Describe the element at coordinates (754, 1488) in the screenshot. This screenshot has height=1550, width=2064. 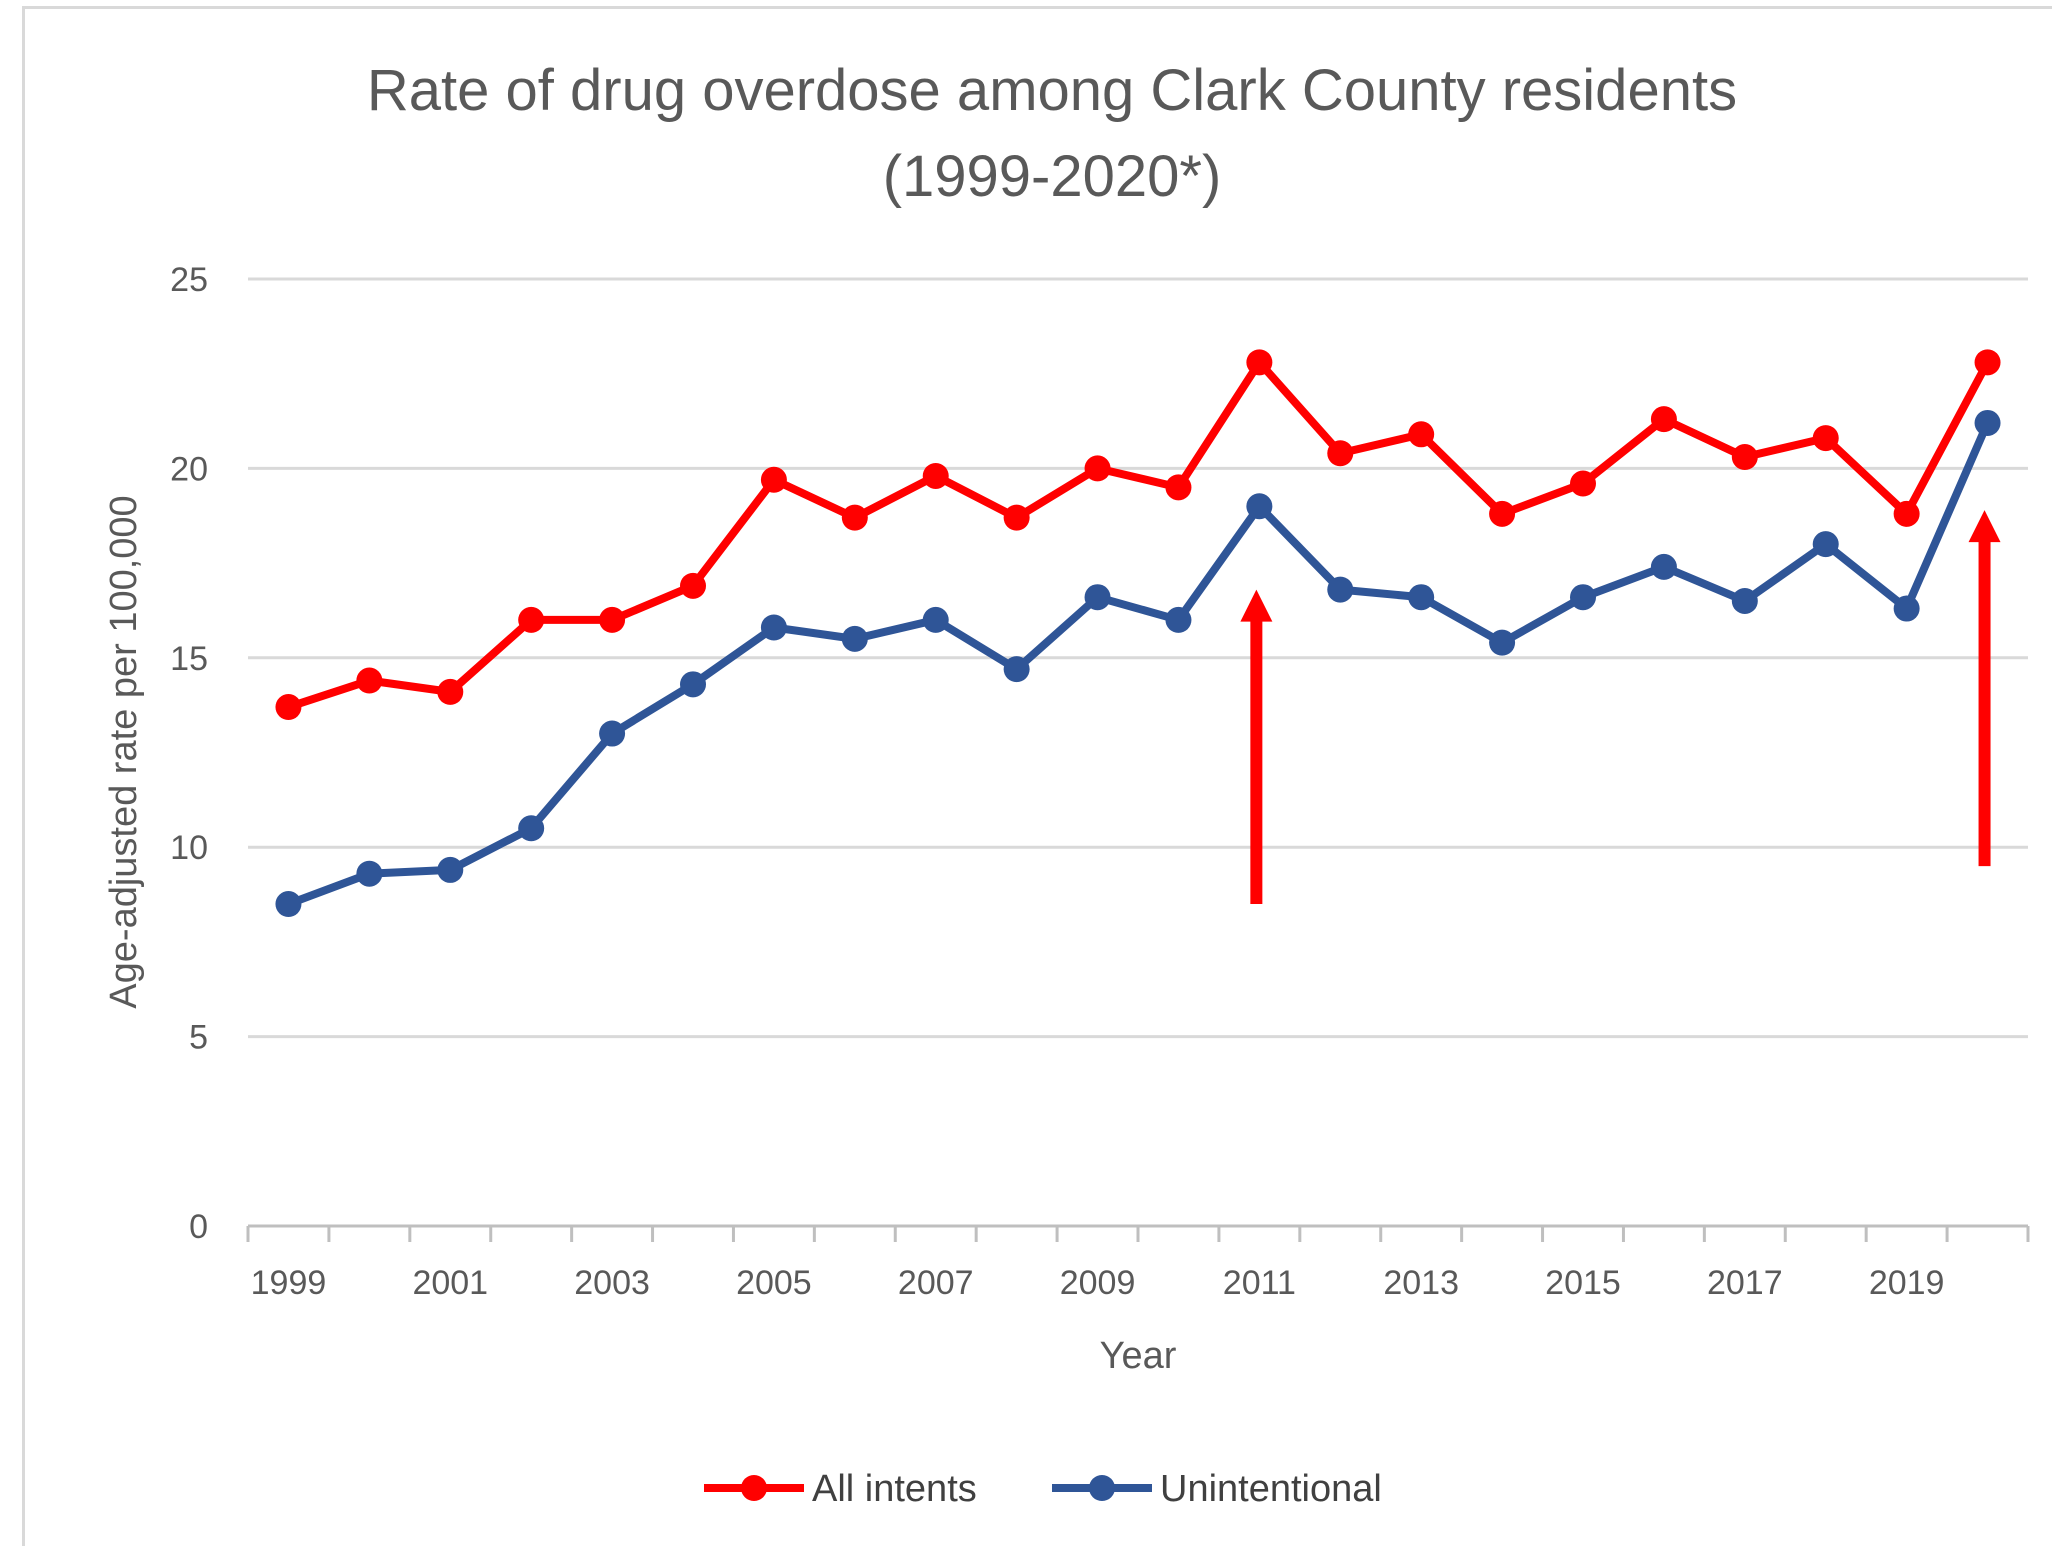
I see `legend-marker-all-intents` at that location.